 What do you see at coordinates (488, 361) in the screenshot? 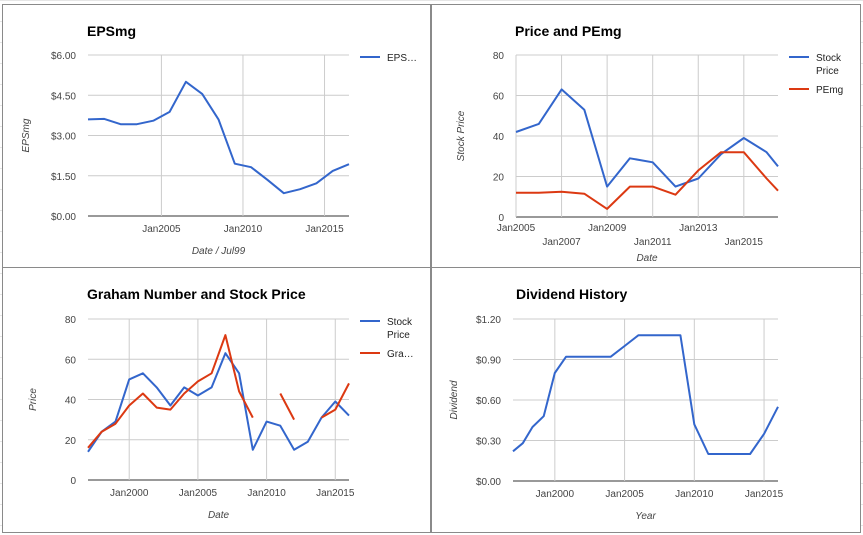
I see `y-tick-label: $0.90` at bounding box center [488, 361].